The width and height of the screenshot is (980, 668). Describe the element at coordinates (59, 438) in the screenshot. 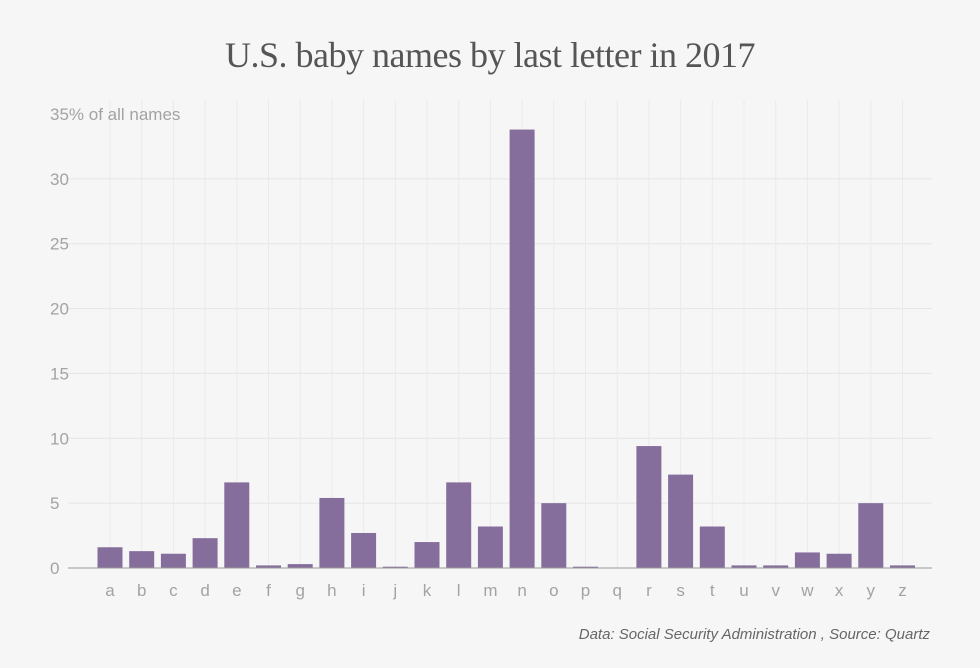

I see `y-tick-label: 10` at that location.